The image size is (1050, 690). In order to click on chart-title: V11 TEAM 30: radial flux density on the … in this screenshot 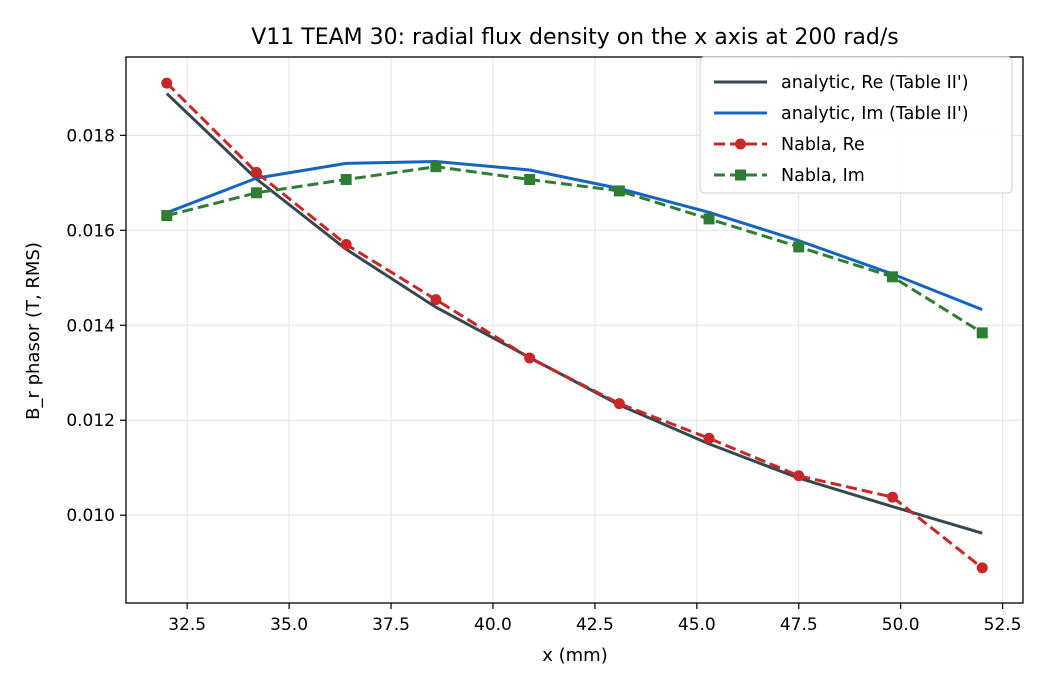, I will do `click(575, 37)`.